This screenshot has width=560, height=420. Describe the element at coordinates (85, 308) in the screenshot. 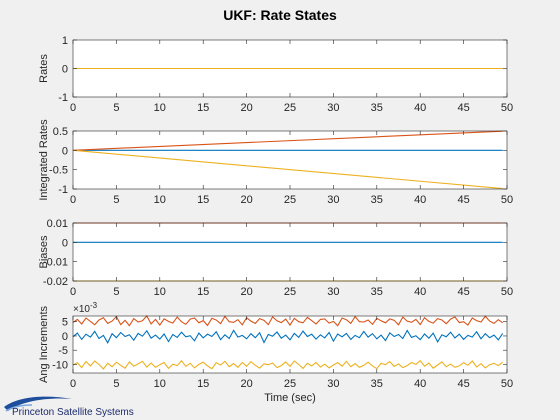

I see `y-exponent-label: ×10⁻³` at that location.